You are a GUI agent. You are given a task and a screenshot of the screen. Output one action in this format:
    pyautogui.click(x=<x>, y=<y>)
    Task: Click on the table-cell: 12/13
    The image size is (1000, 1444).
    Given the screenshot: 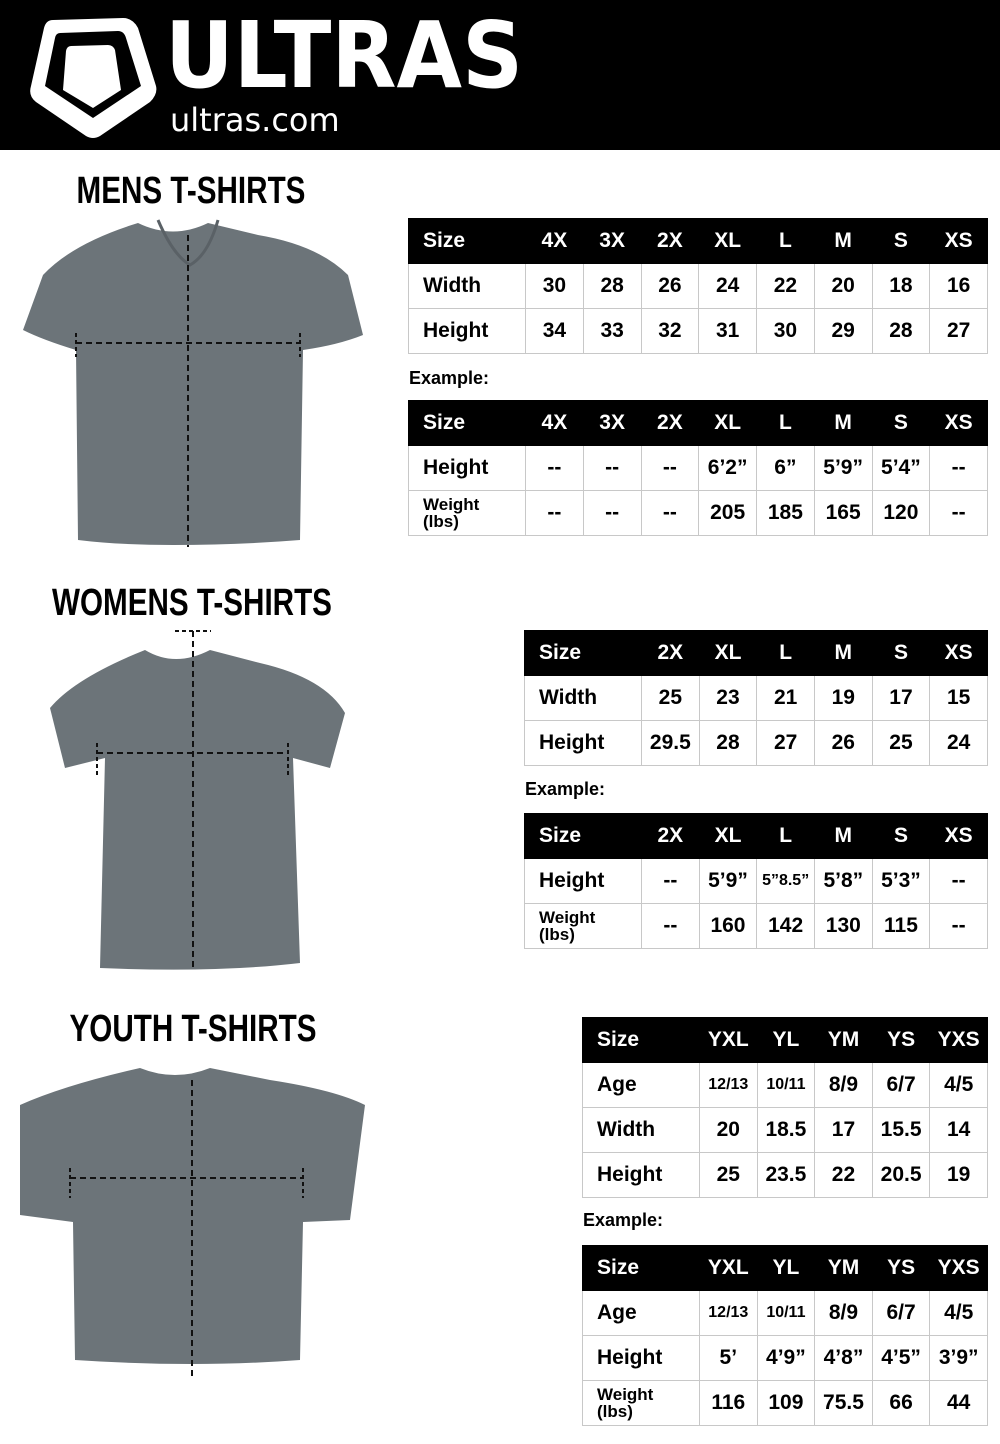 What is the action you would take?
    pyautogui.click(x=728, y=1313)
    